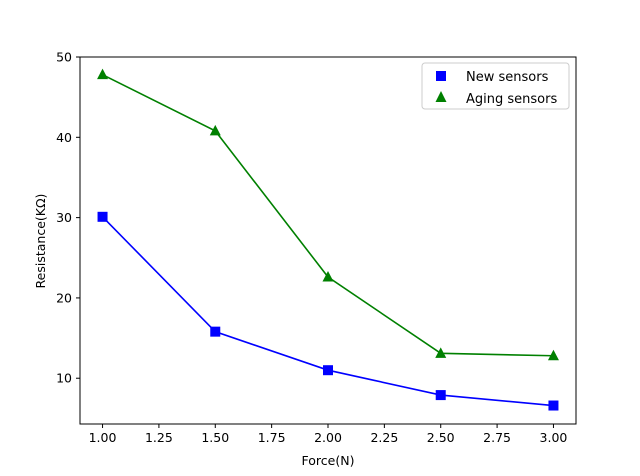 The width and height of the screenshot is (640, 476). I want to click on x-tick-label: 1.25, so click(159, 437).